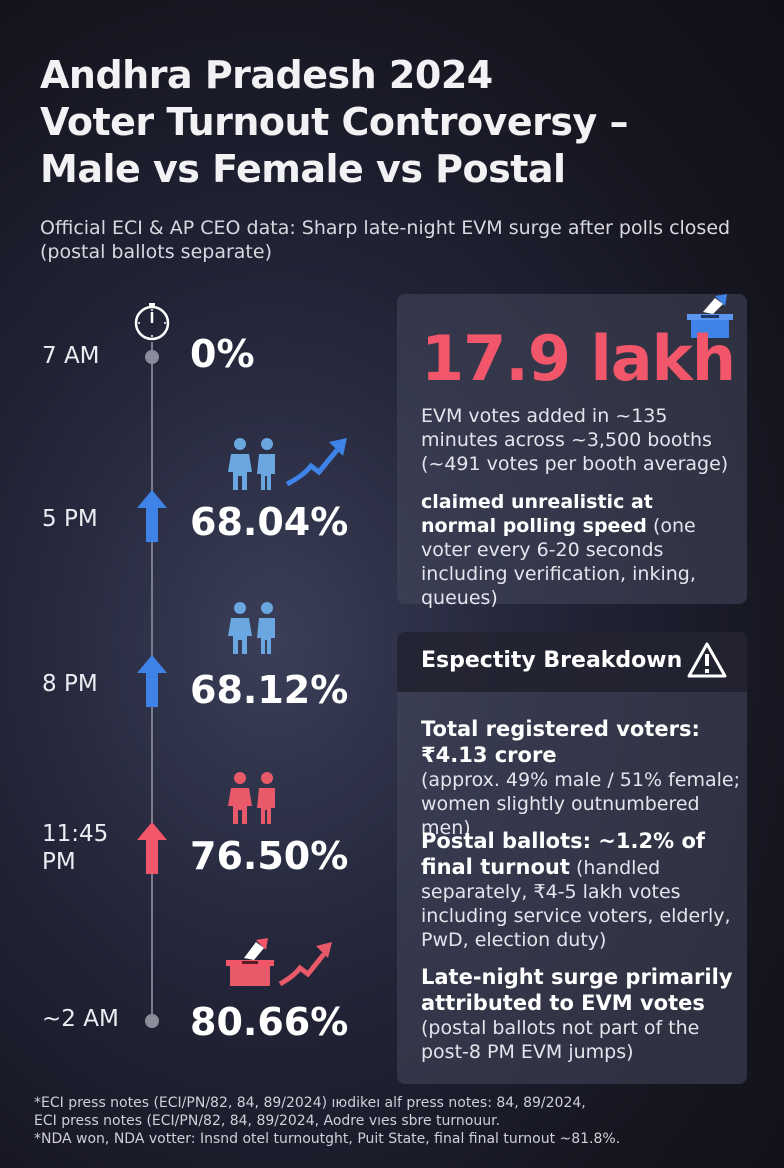 The image size is (784, 1168). What do you see at coordinates (152, 1021) in the screenshot?
I see `timeline-dot-2am` at bounding box center [152, 1021].